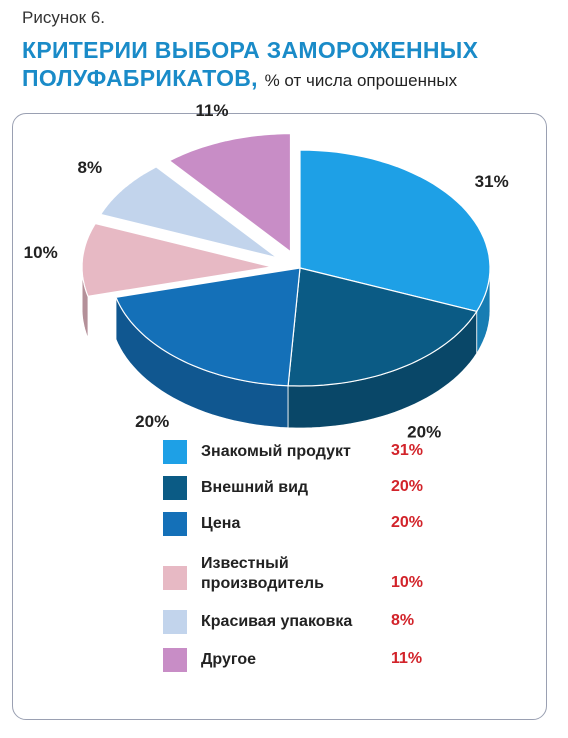 The image size is (568, 738). What do you see at coordinates (382, 327) in the screenshot?
I see `pie-slice-внешний-вид` at bounding box center [382, 327].